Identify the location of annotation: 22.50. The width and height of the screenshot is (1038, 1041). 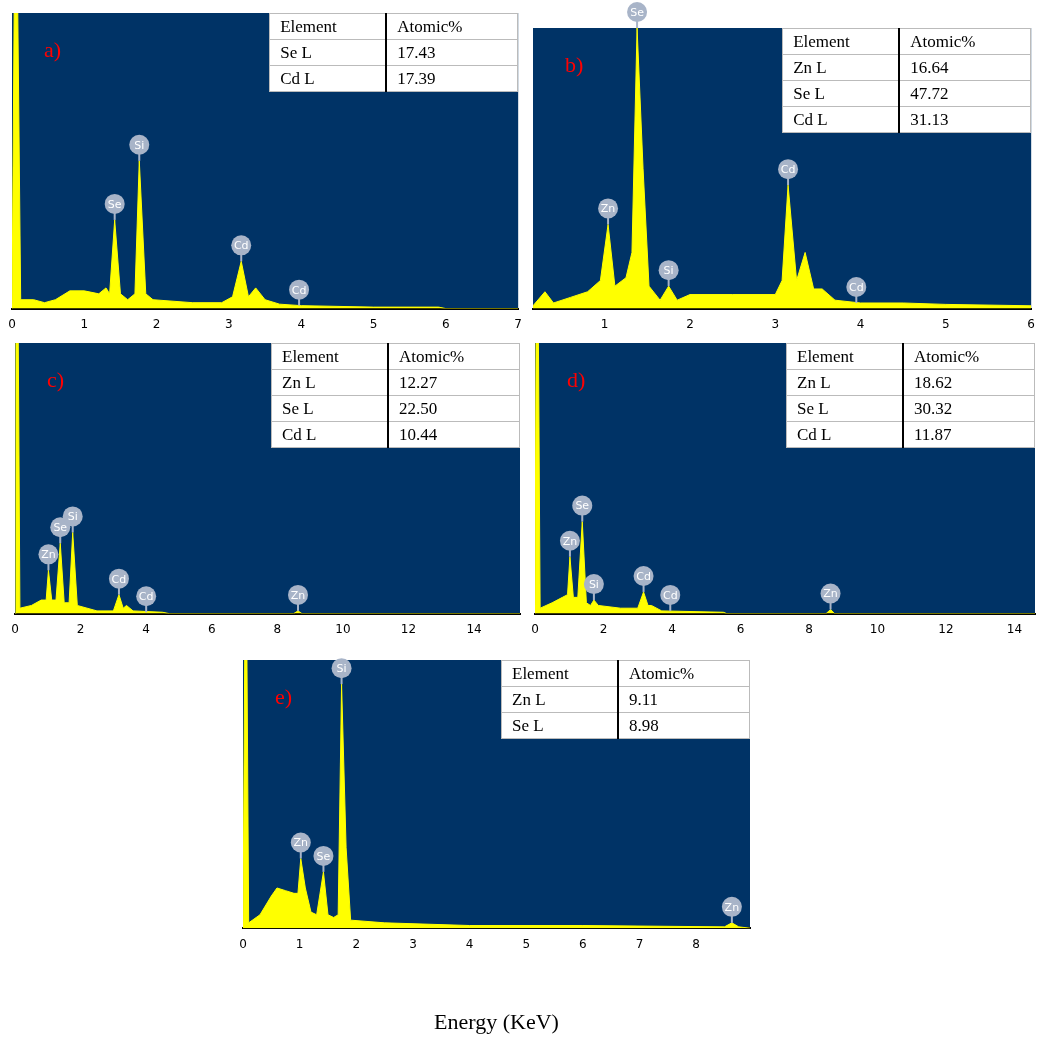
(454, 408).